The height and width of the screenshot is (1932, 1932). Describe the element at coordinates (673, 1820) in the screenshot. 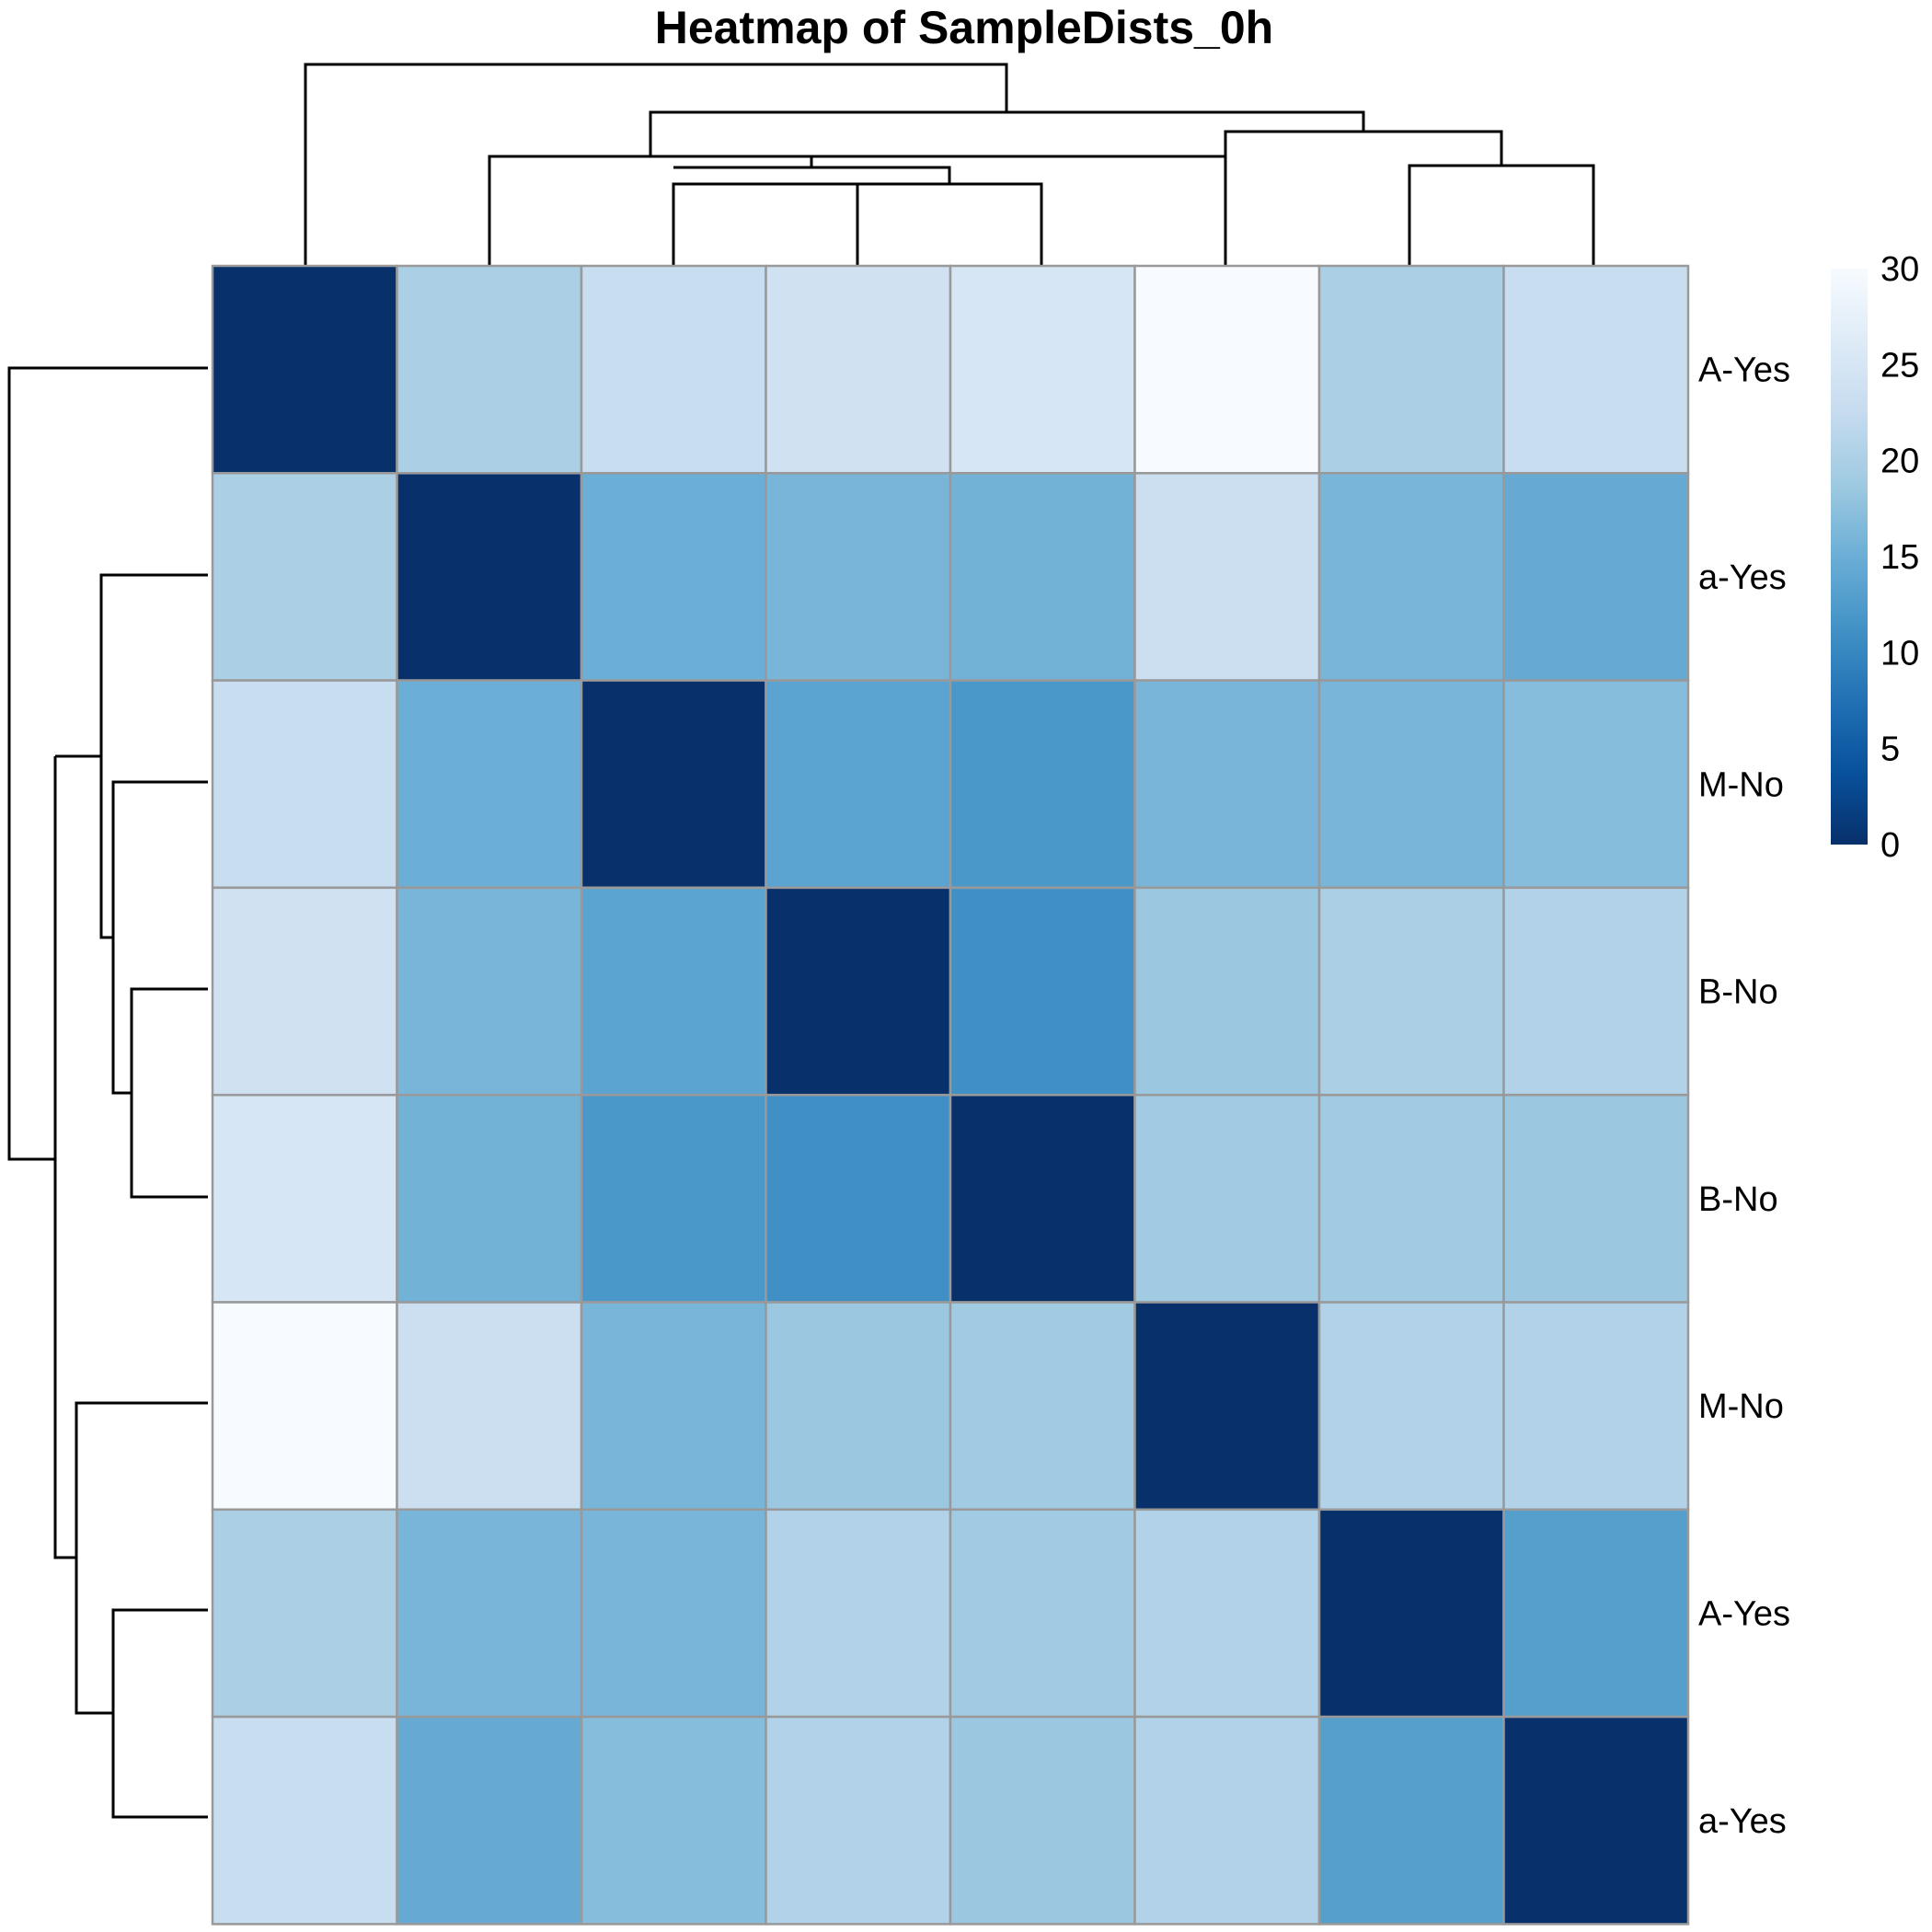

I see `heatmap-cell-r8-c3` at that location.